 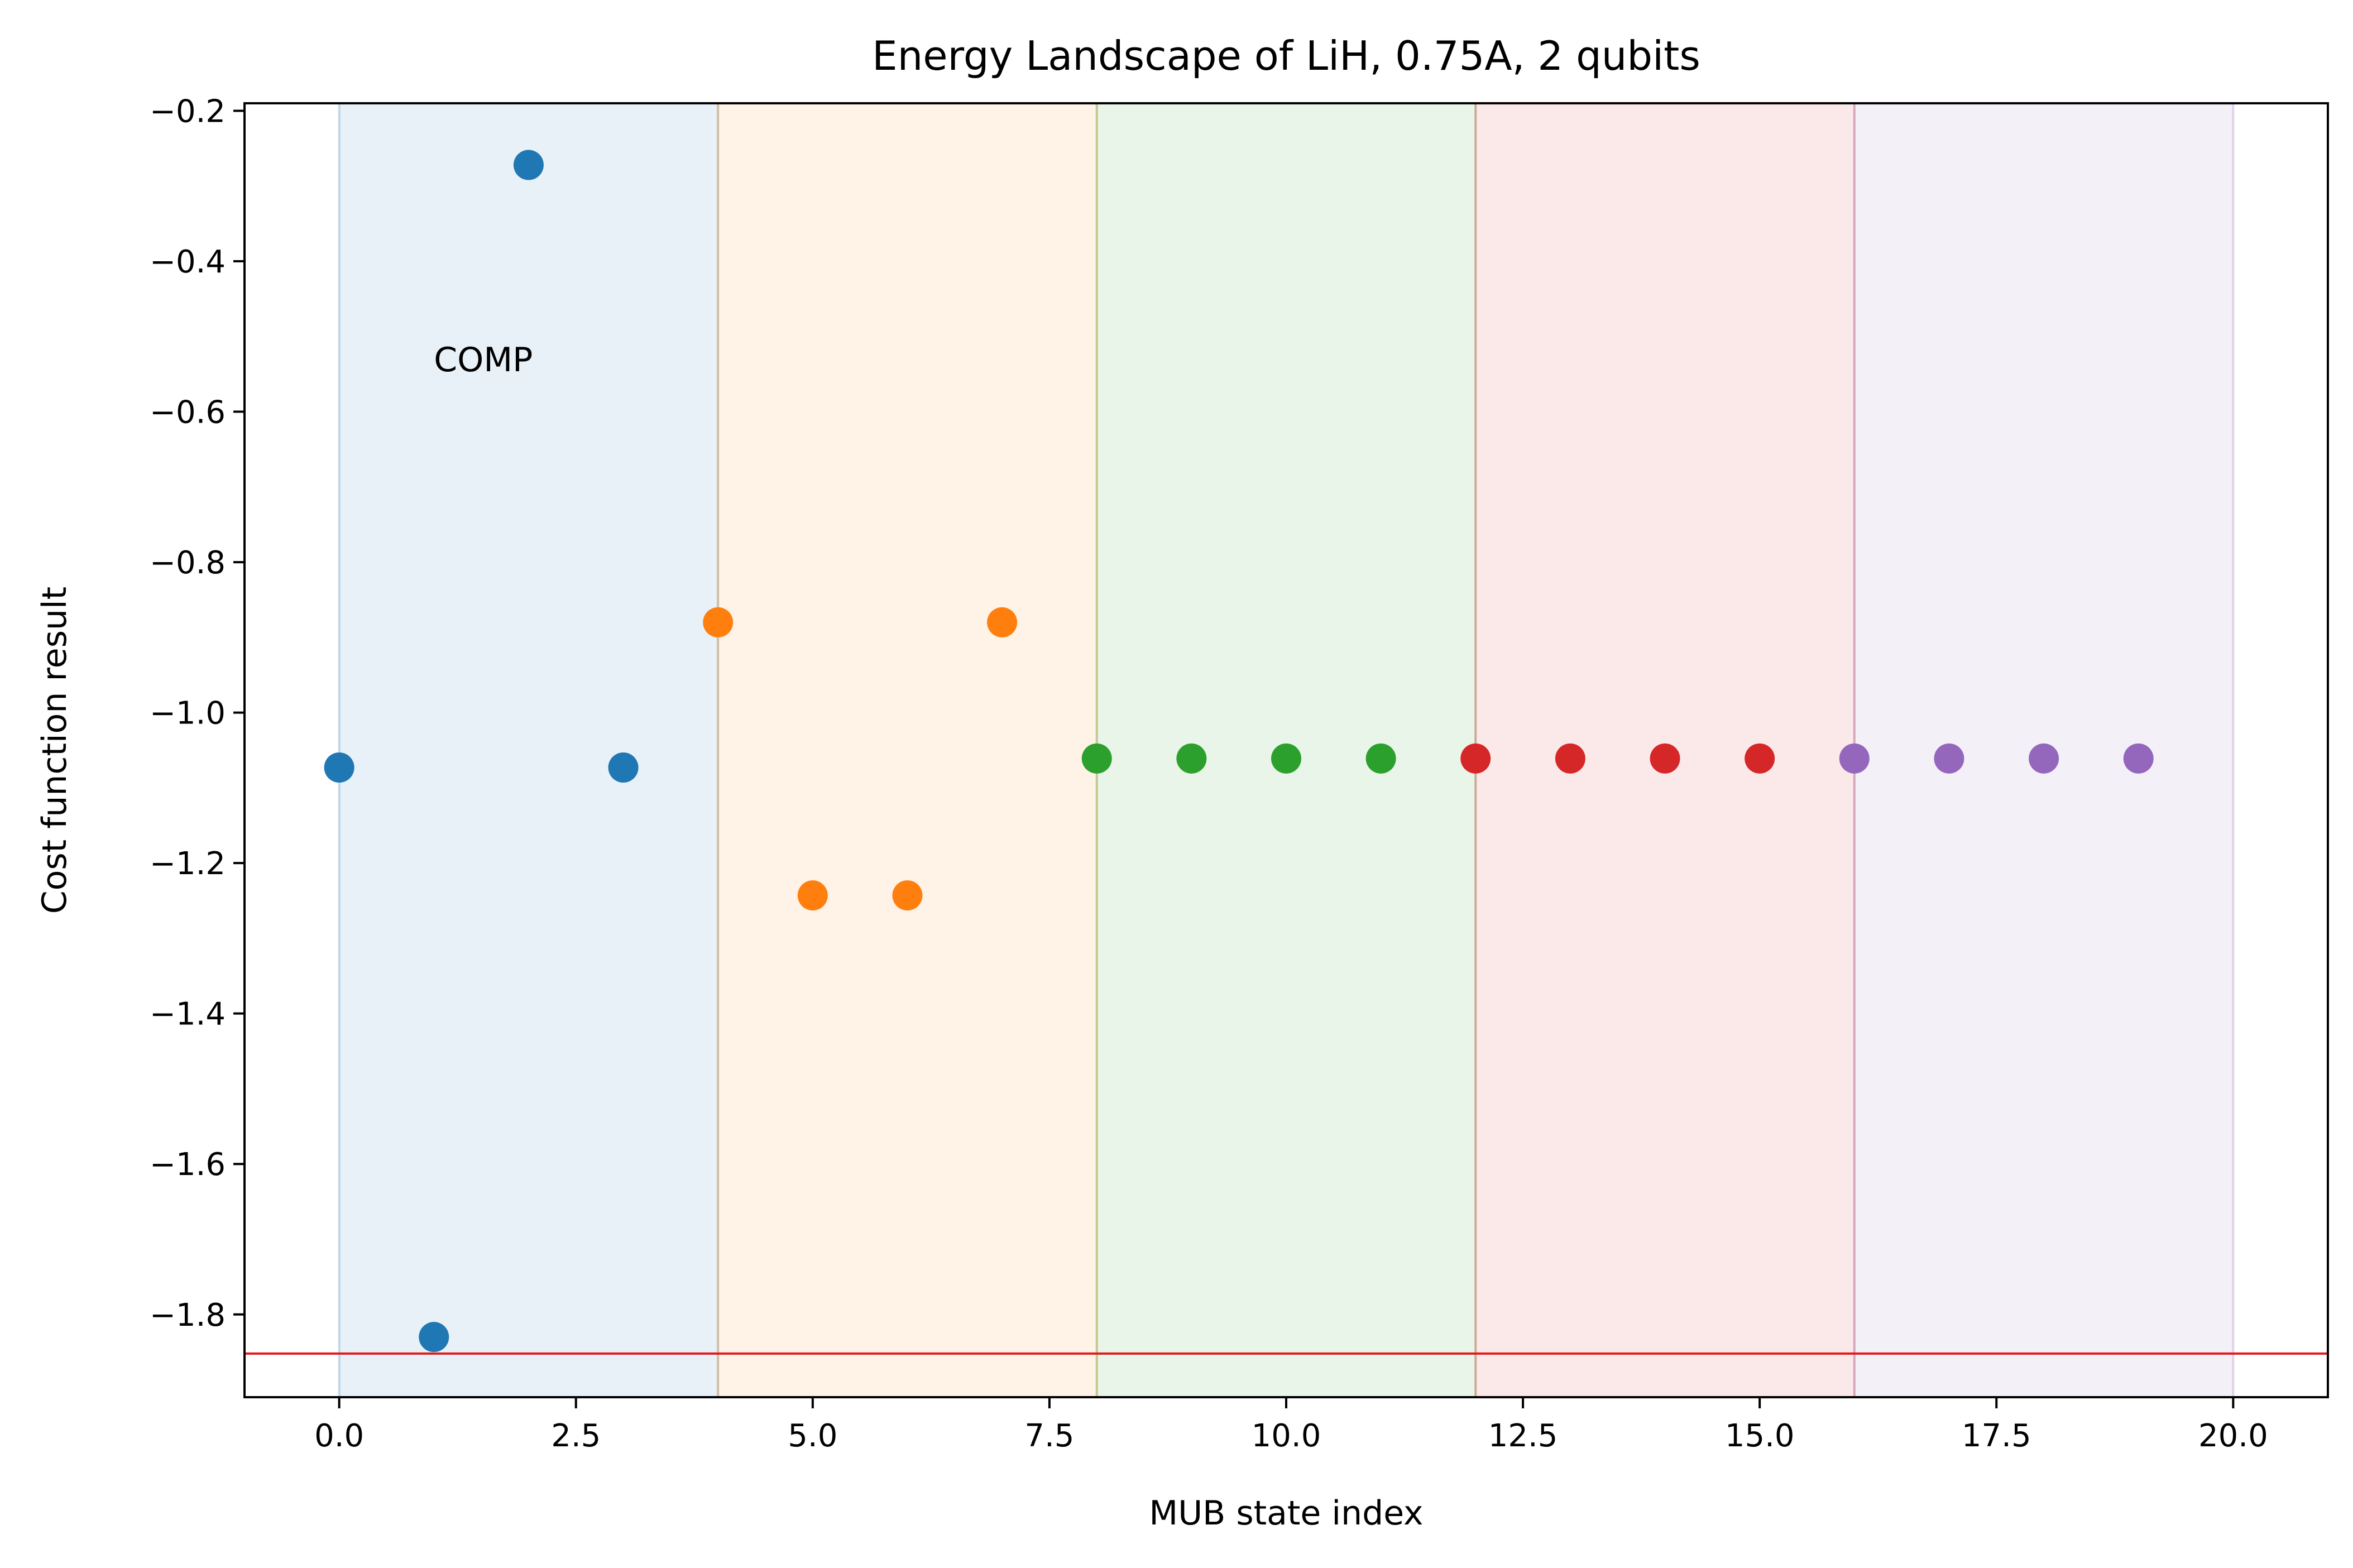 I want to click on y-tick-label: −1.0, so click(x=188, y=714).